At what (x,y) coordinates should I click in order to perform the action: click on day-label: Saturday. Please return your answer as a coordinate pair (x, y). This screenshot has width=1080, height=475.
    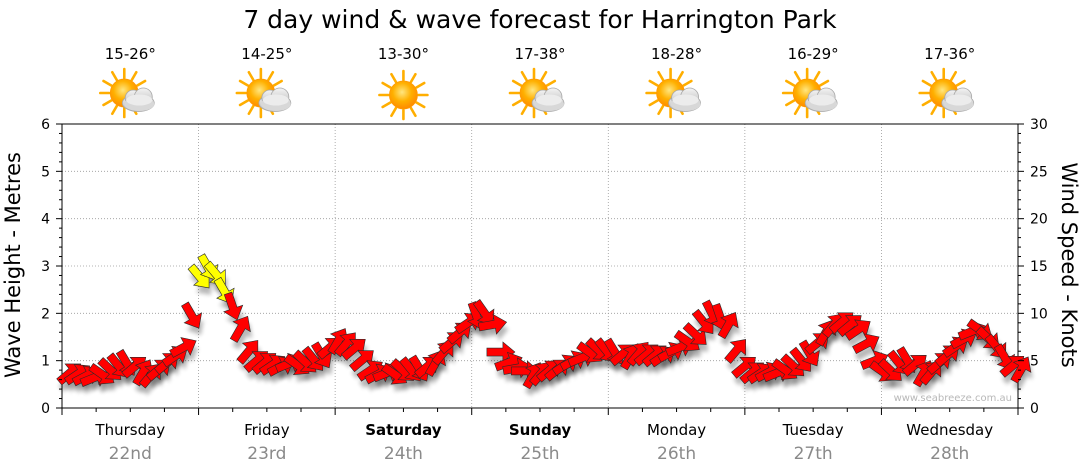
    Looking at the image, I should click on (403, 430).